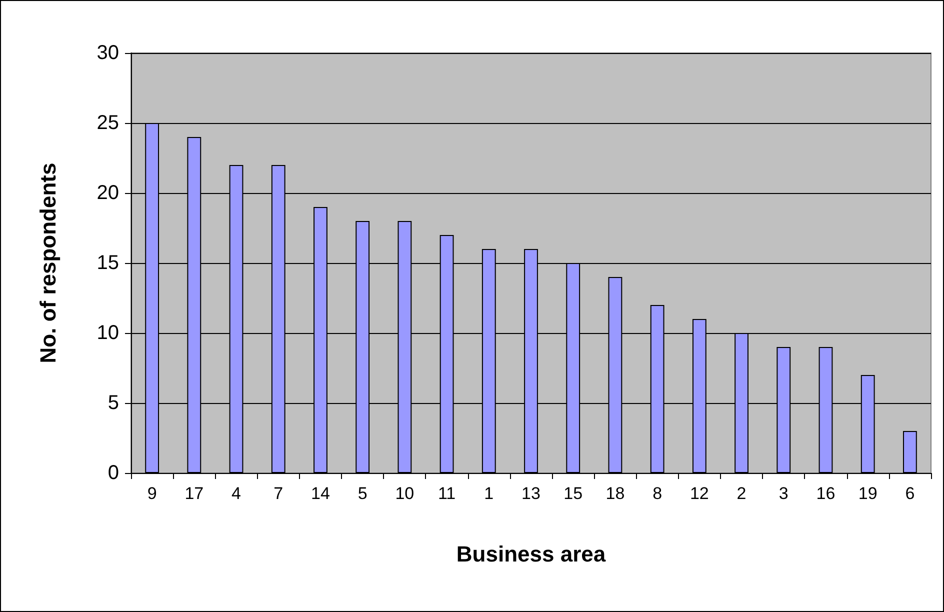  Describe the element at coordinates (910, 493) in the screenshot. I see `x-tick-label: 6` at that location.